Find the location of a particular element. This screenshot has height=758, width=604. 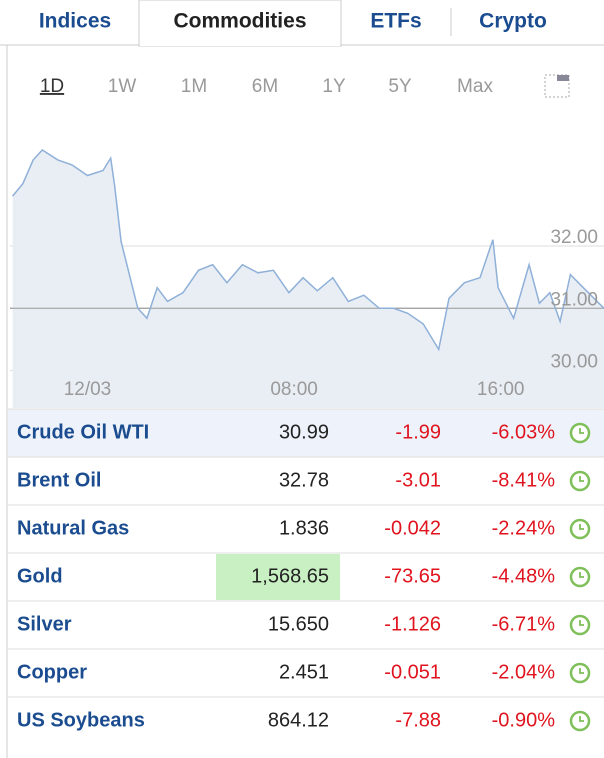

x-tick-label: 16:00 is located at coordinates (501, 389).